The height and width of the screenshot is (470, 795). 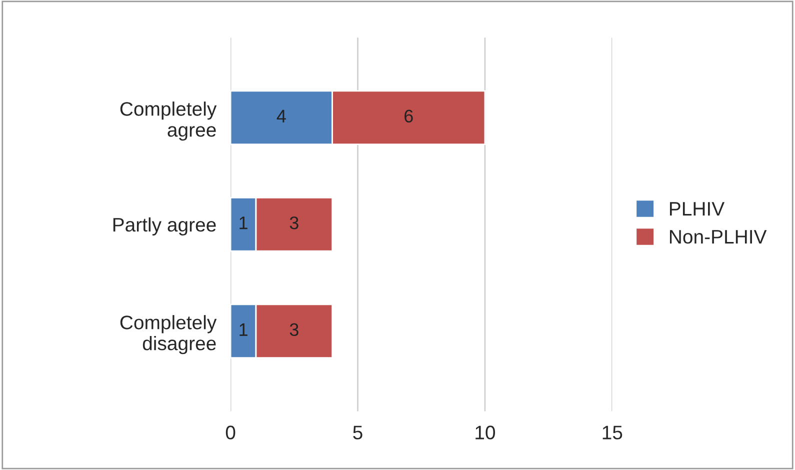 What do you see at coordinates (612, 433) in the screenshot?
I see `x-tick-label: 15` at bounding box center [612, 433].